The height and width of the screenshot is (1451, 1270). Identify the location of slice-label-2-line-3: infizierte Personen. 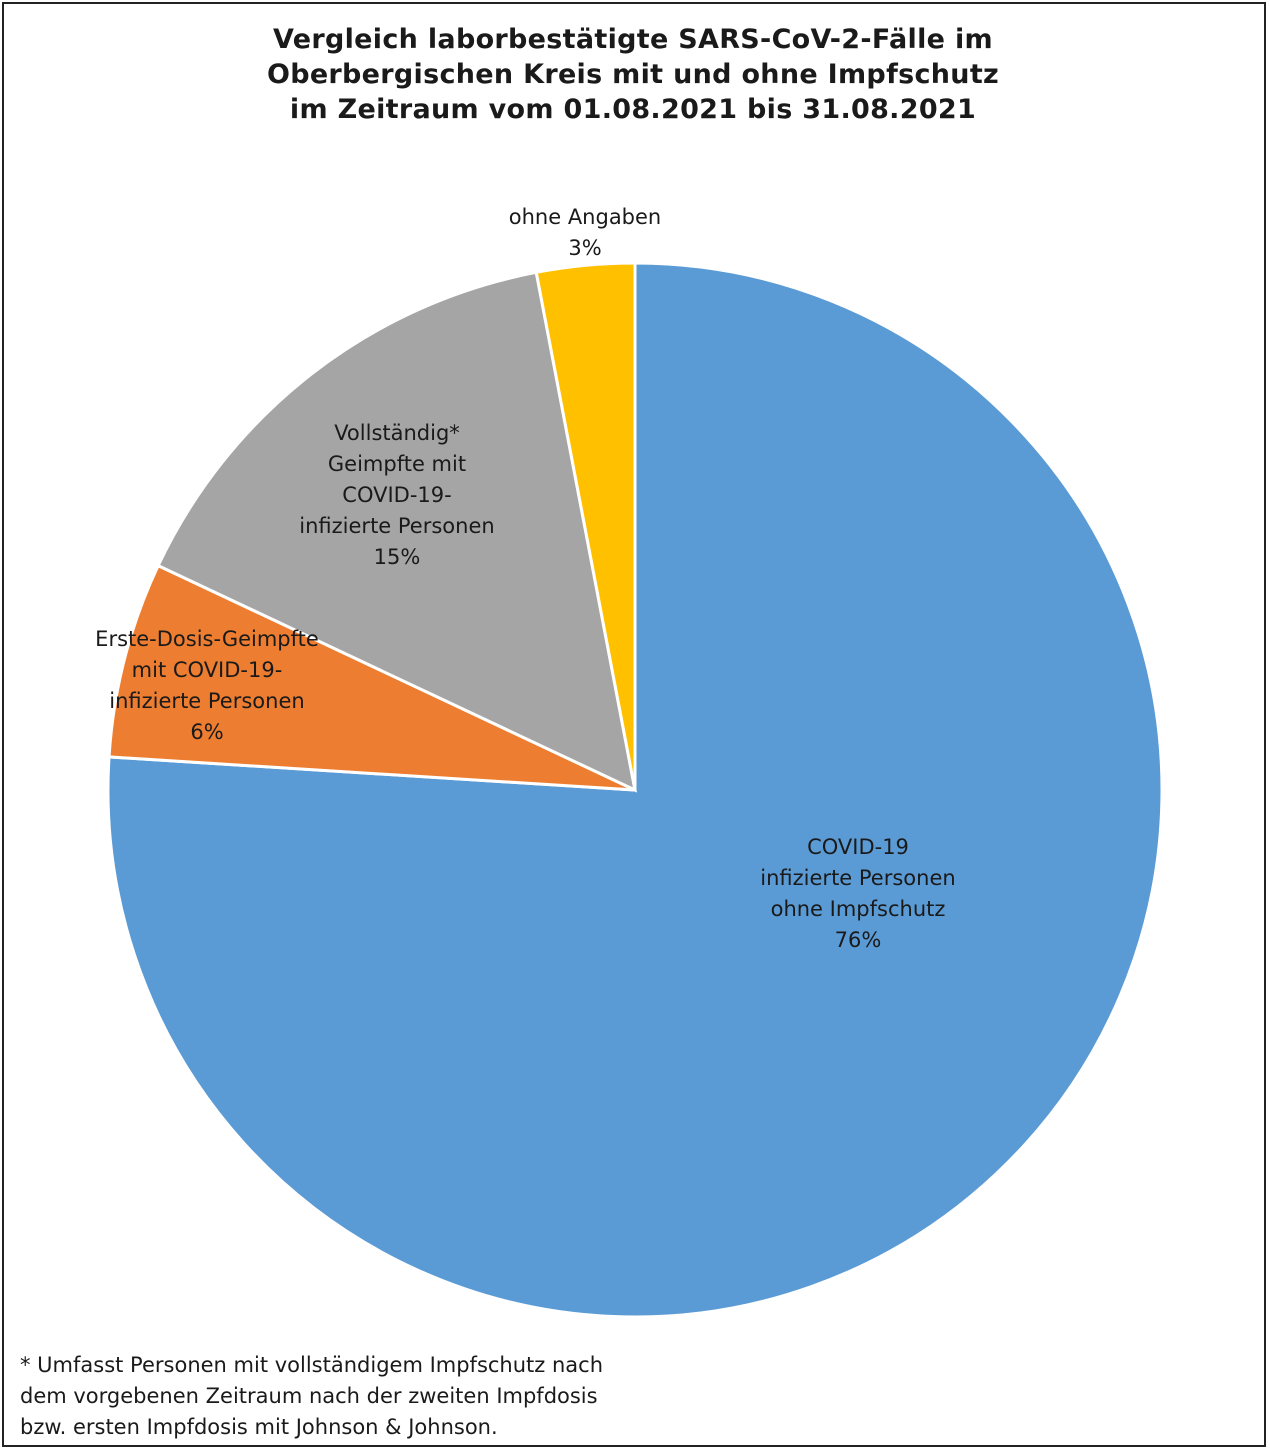
(206, 701).